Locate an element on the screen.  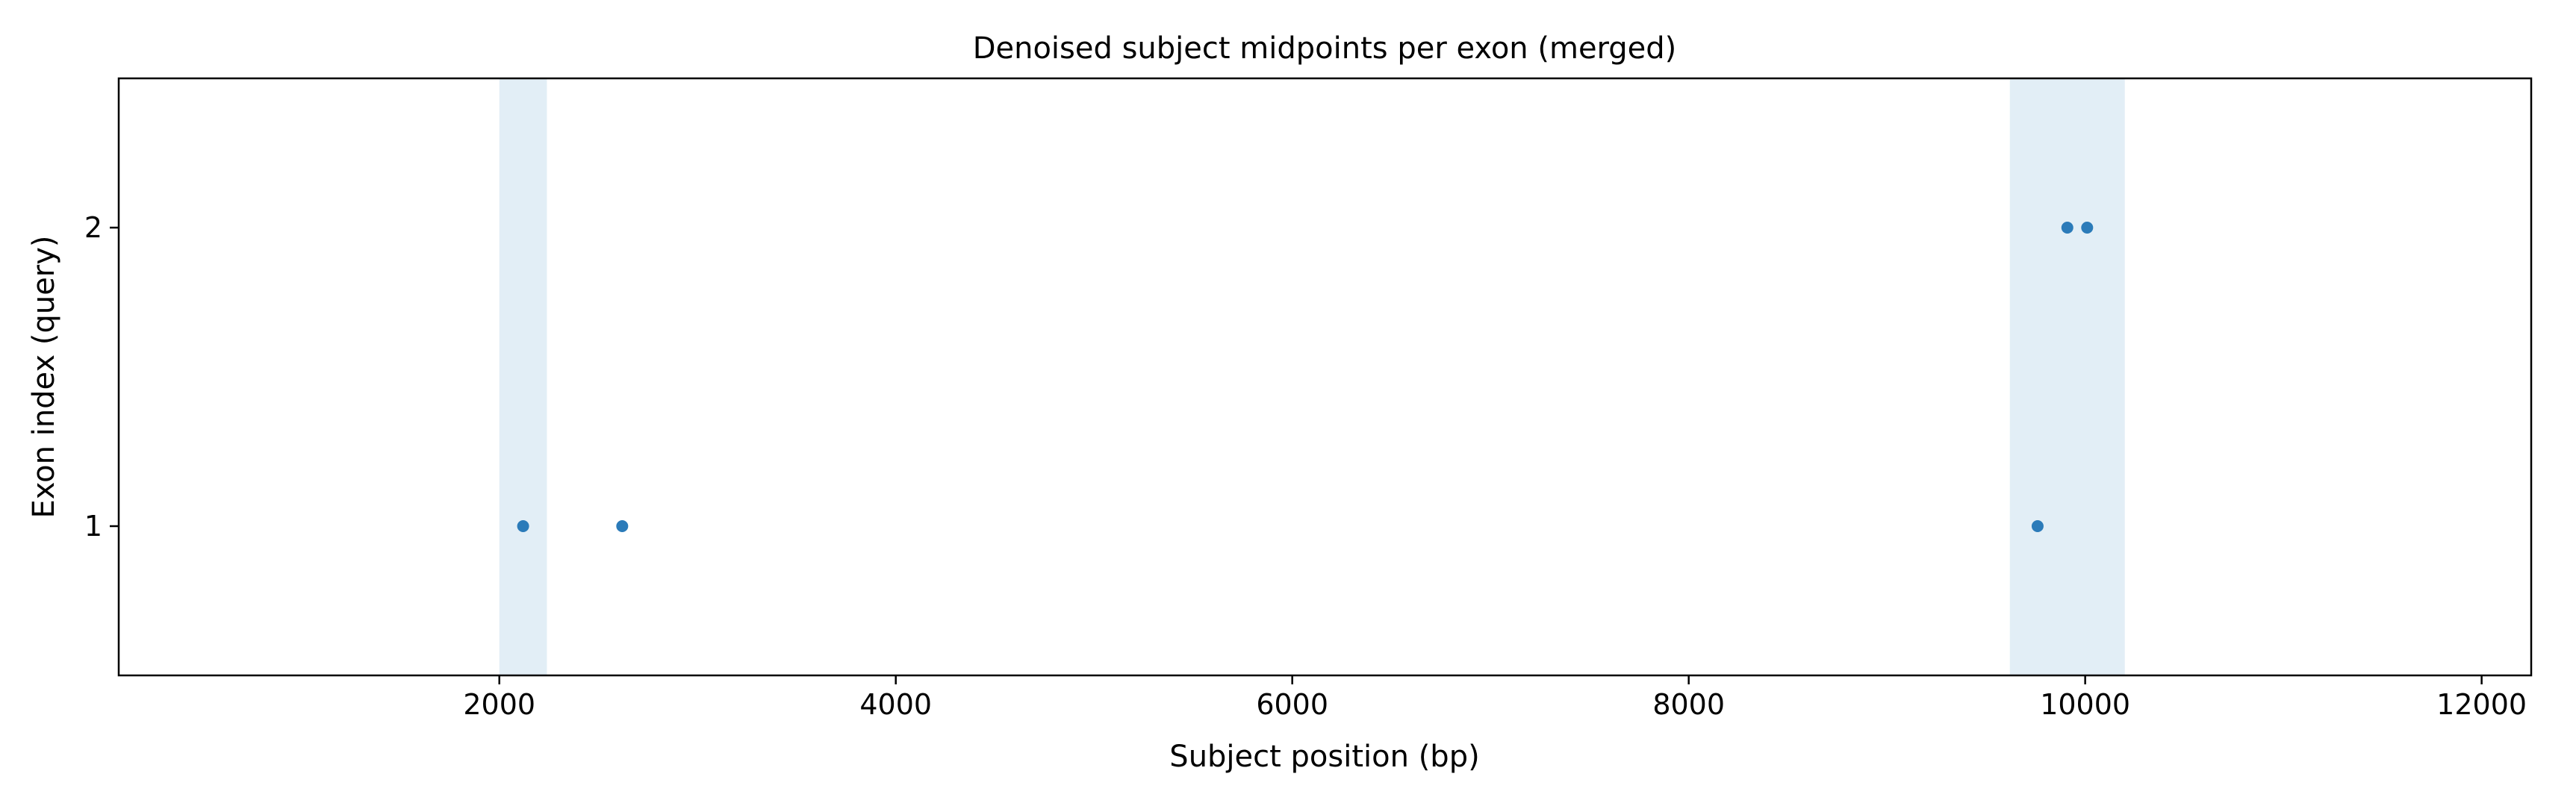
x-axis-label: Subject position (bp) is located at coordinates (1324, 757).